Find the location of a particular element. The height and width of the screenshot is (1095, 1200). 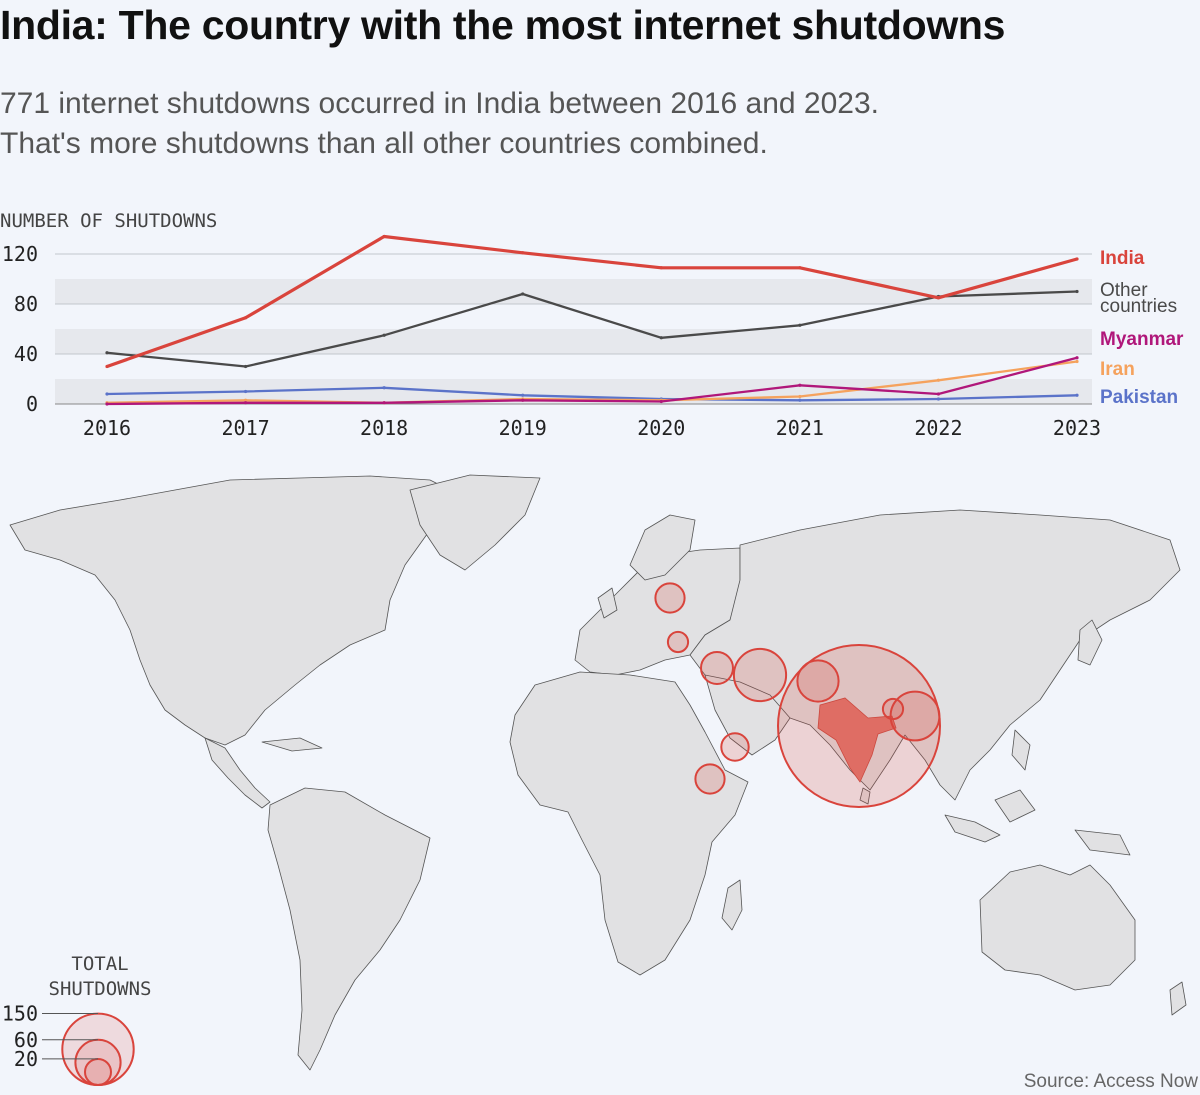

size-legend-title: TOTAL SHUTDOWNS is located at coordinates (100, 977).